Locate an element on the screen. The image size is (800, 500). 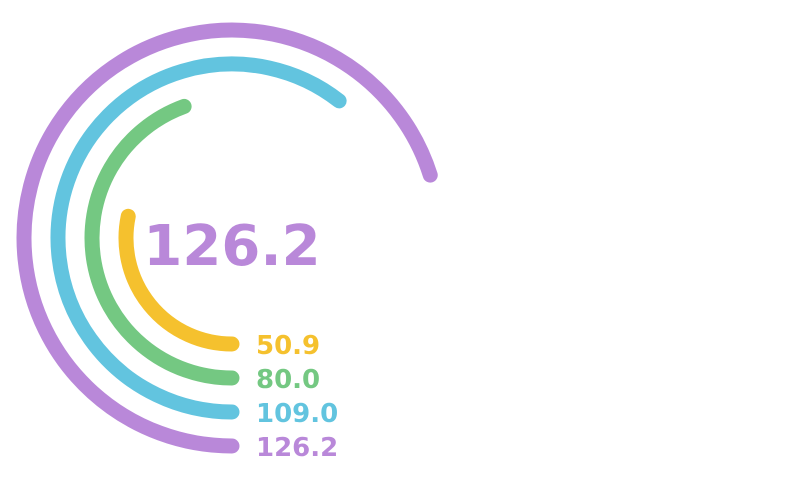
radial-bar-label-4: 126.2 is located at coordinates (297, 448).